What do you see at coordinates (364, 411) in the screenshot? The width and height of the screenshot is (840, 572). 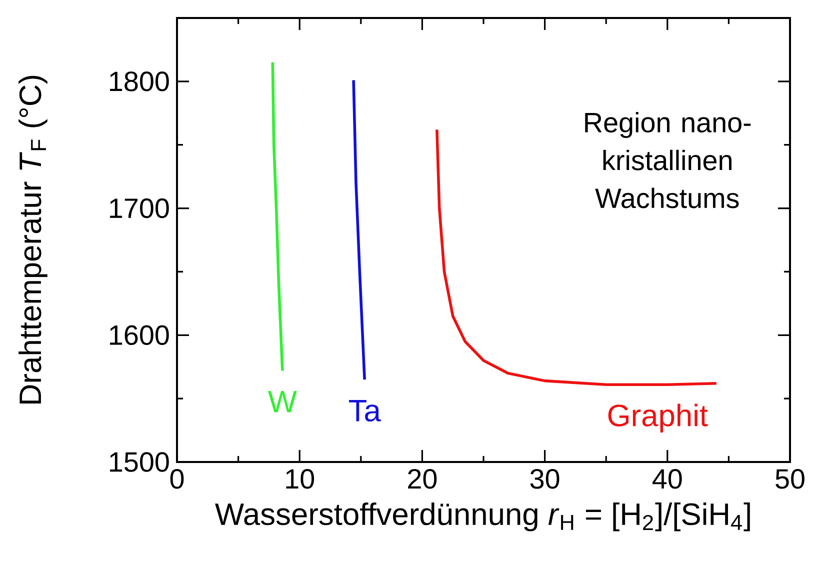 I see `series-label: Ta` at bounding box center [364, 411].